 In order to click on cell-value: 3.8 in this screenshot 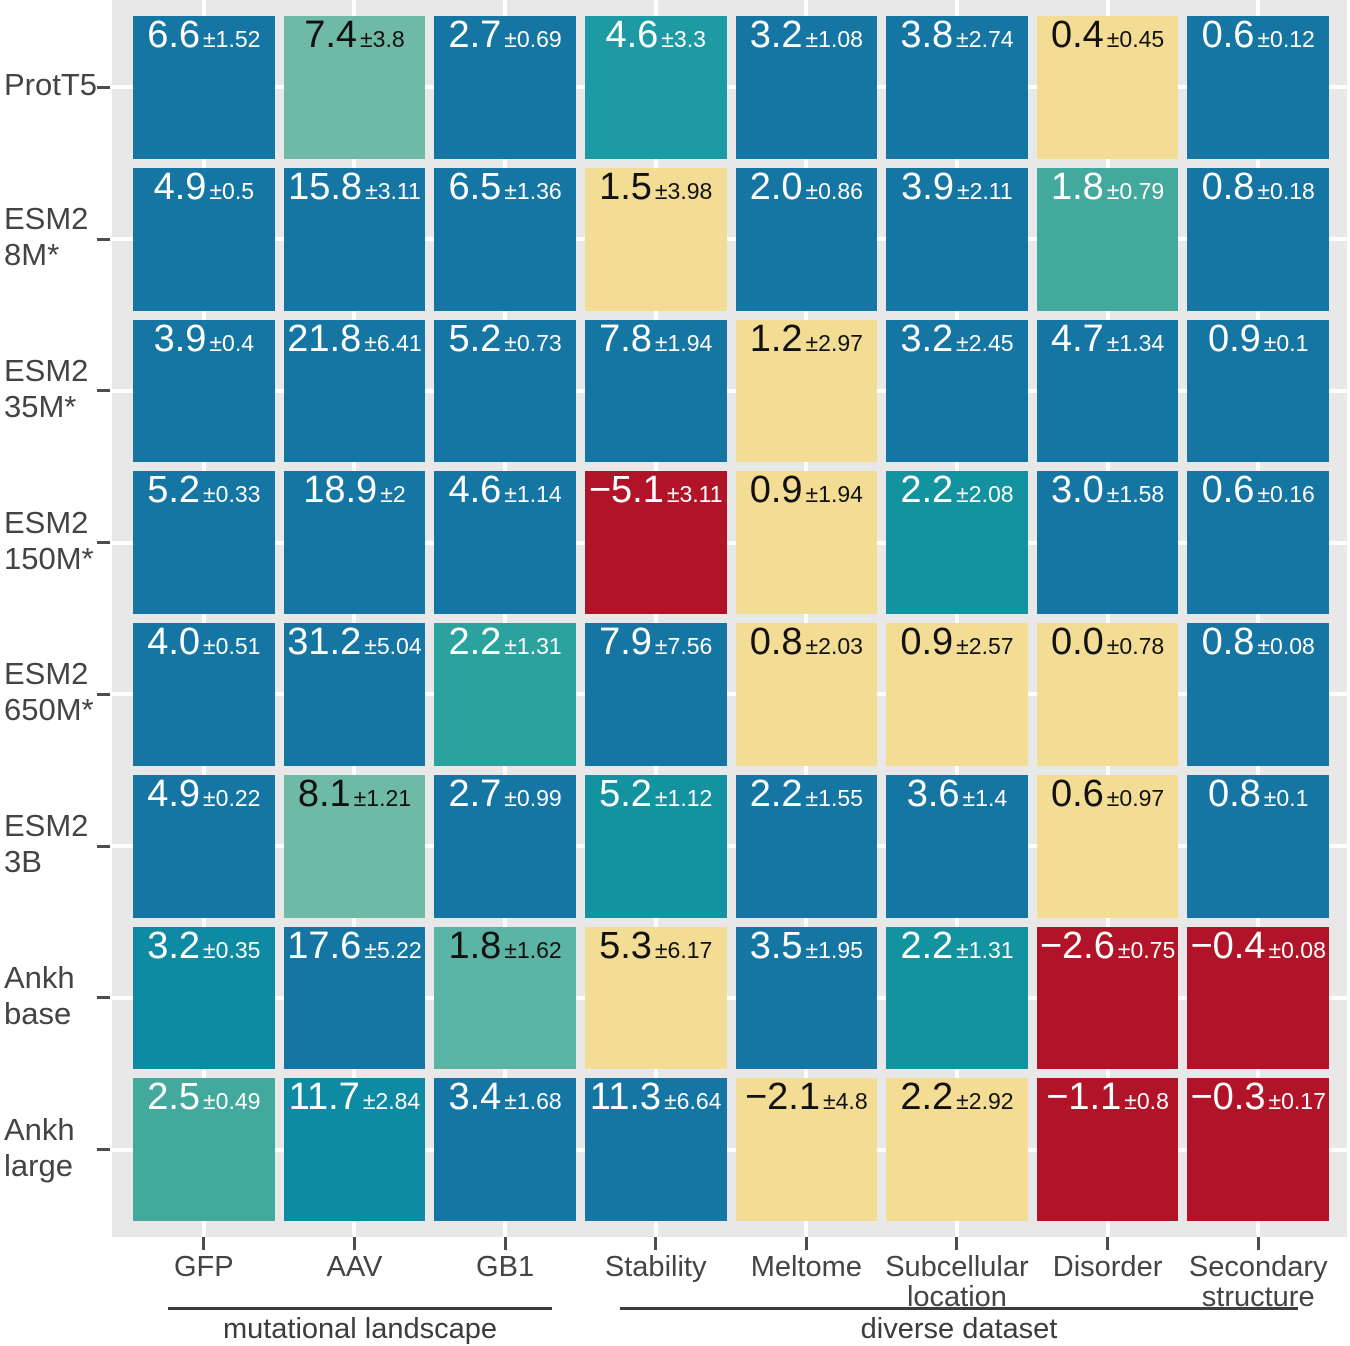, I will do `click(927, 35)`.